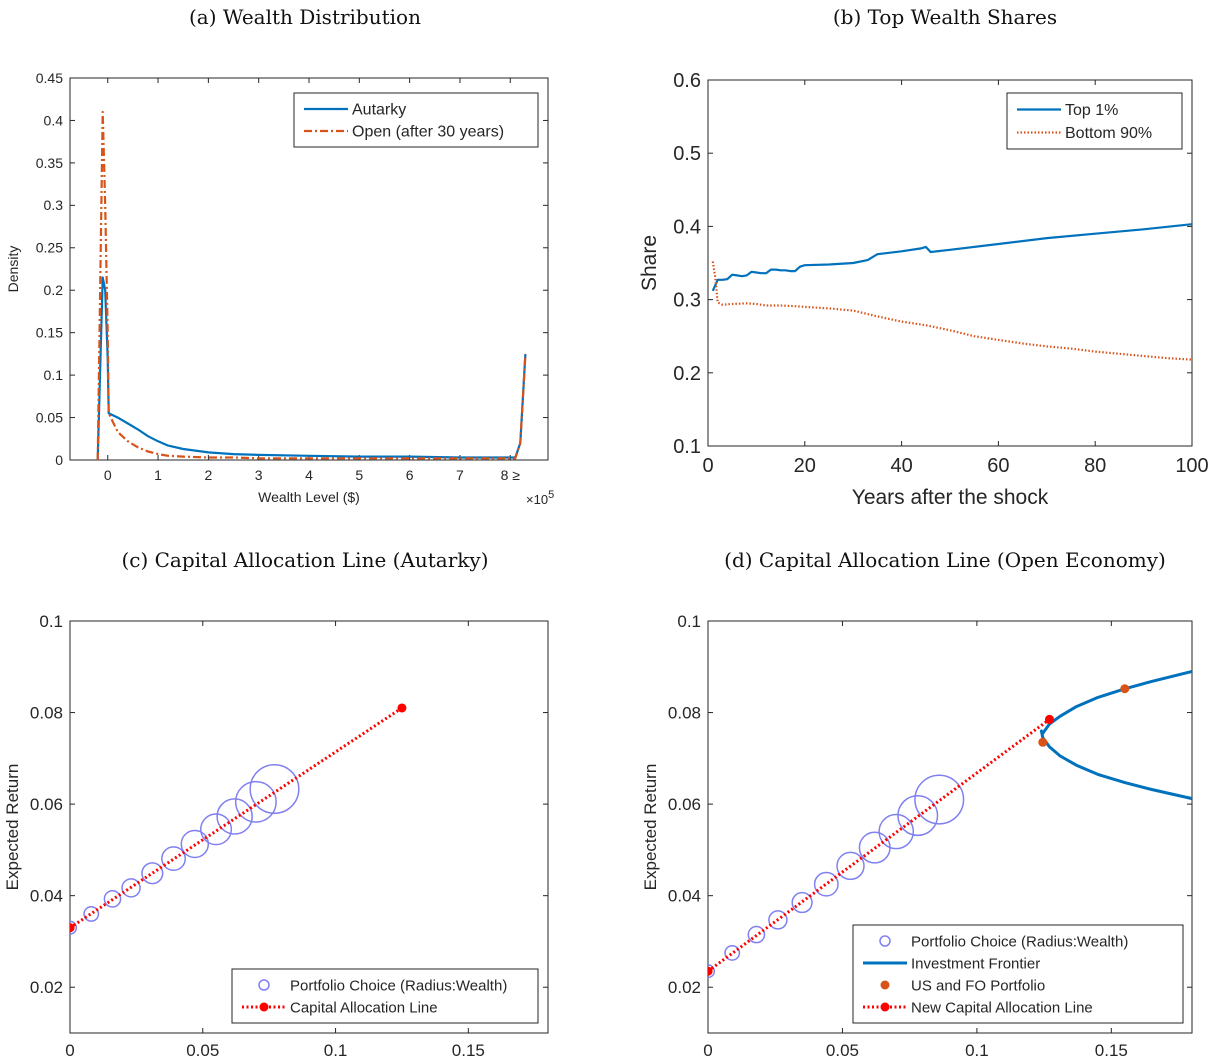 The height and width of the screenshot is (1057, 1225). Describe the element at coordinates (49, 248) in the screenshot. I see `panel-a-ytick-label: 0.25` at that location.